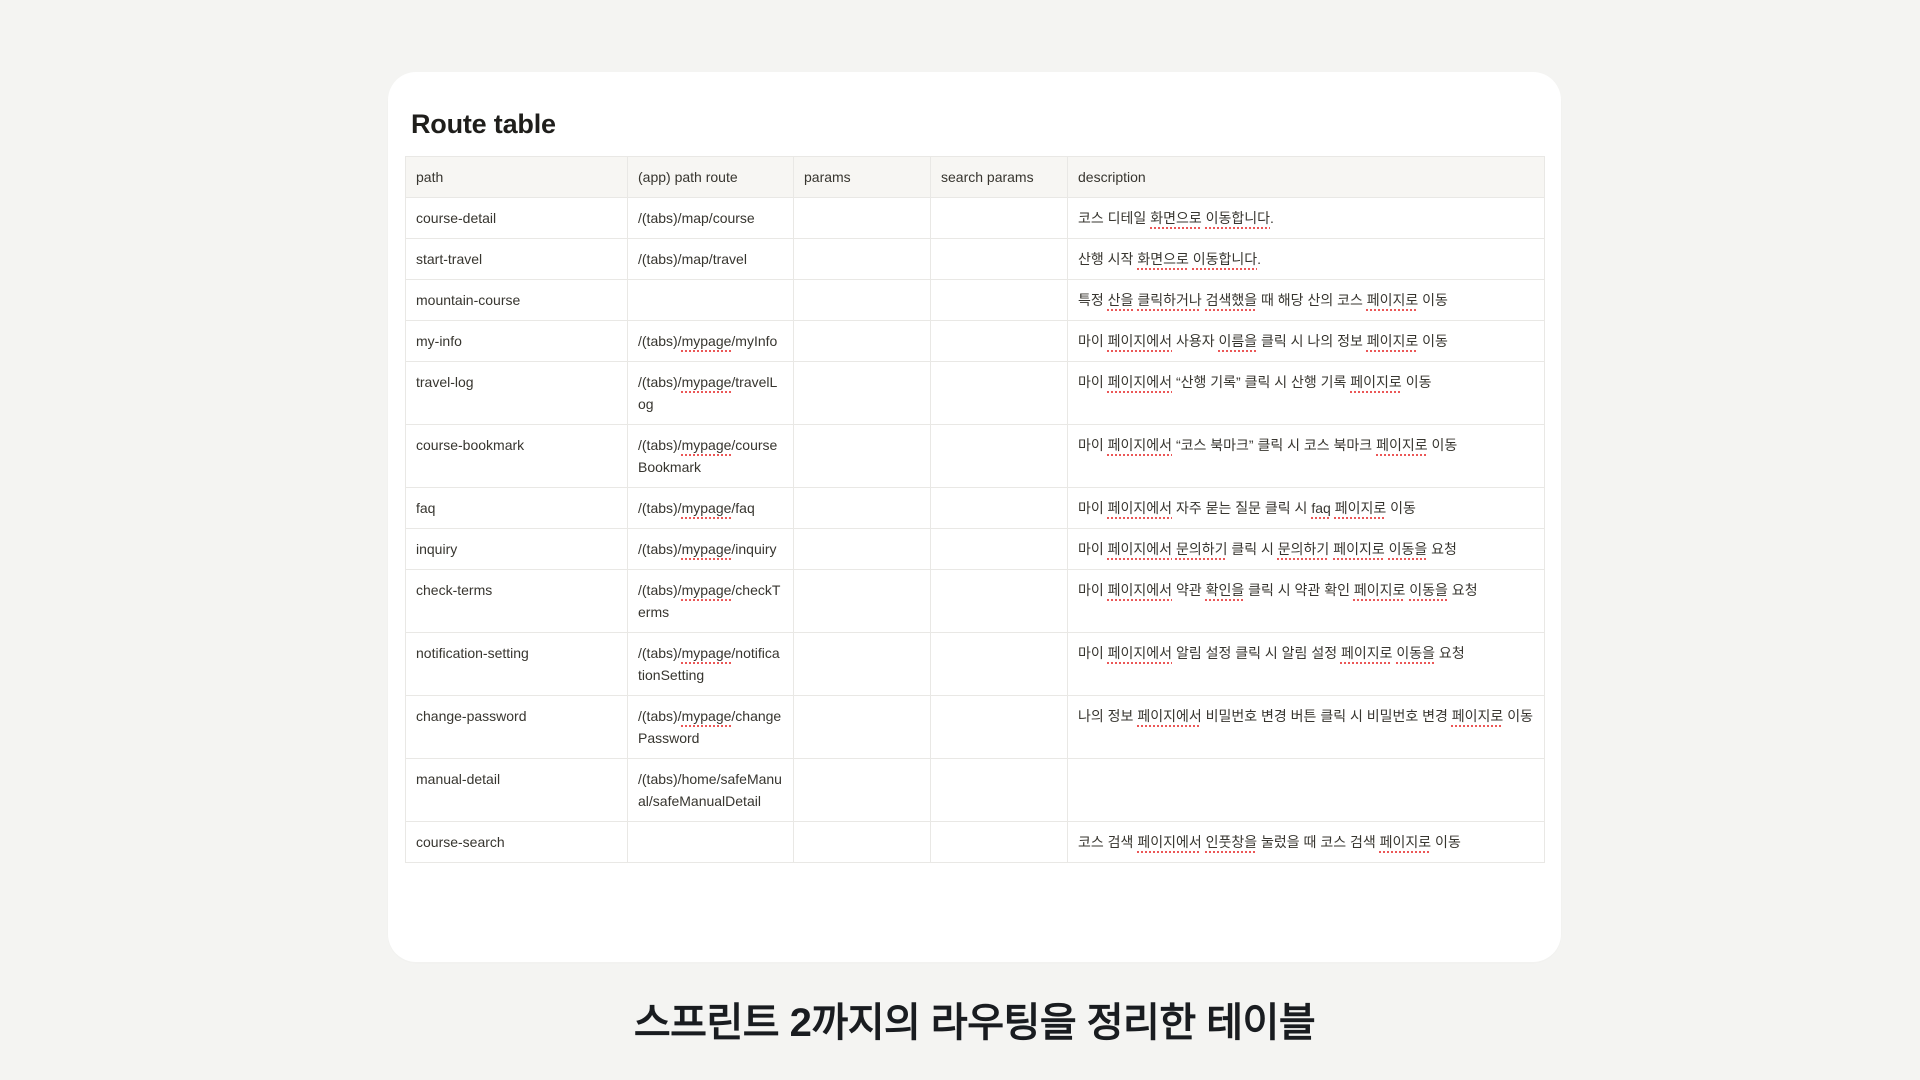 This screenshot has height=1080, width=1920. Describe the element at coordinates (1306, 508) in the screenshot. I see `cell-description: 마이 페이지에서 자주 묻는 질문 클릭 시 faq 페이지로 이동` at that location.